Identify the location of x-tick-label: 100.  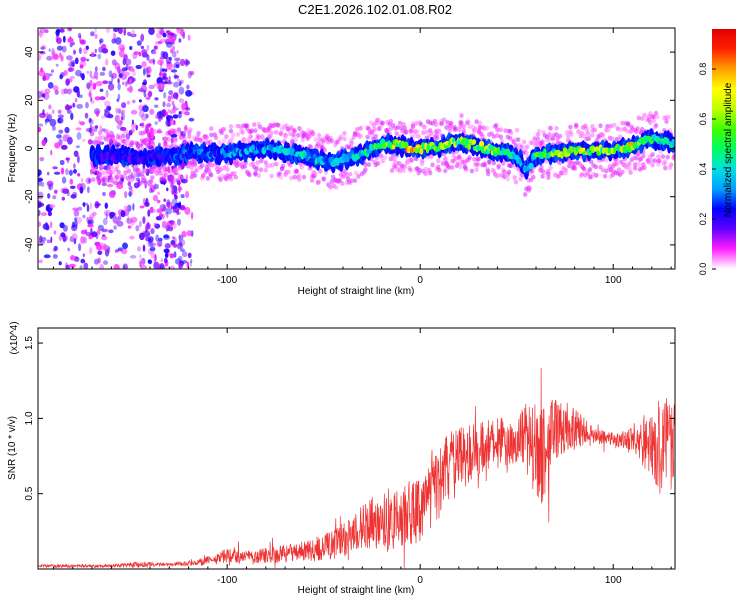
(613, 580).